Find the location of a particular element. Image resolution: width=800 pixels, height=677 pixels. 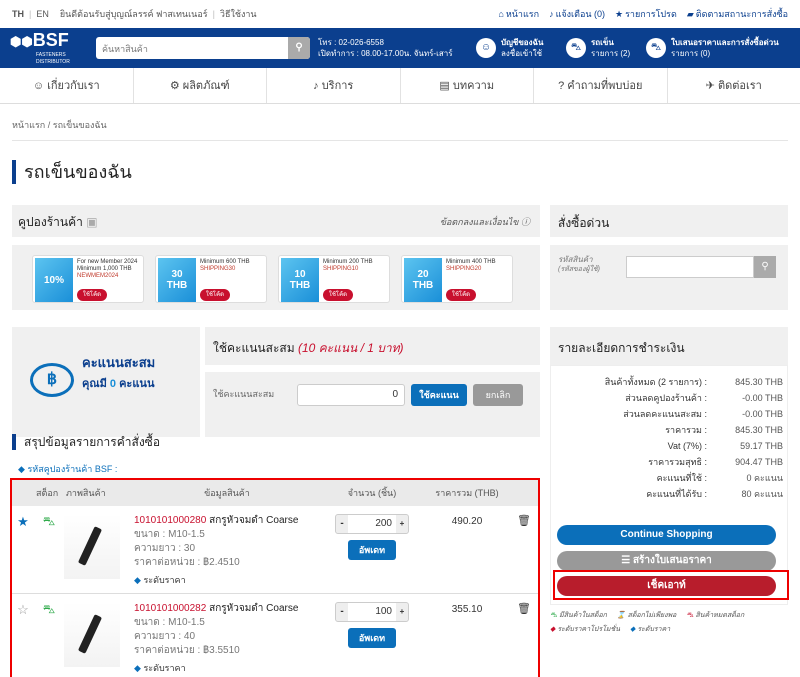

quote-link: ⛍ ใบเสนอราคาและการสั่งซื้อด่วน รายการ (0) is located at coordinates (718, 48).